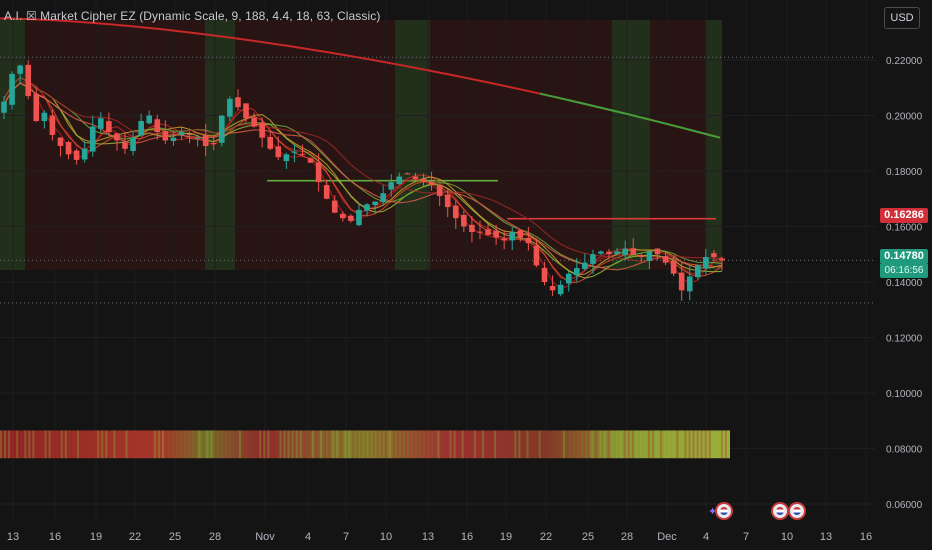 Image resolution: width=932 pixels, height=550 pixels. What do you see at coordinates (346, 537) in the screenshot?
I see `time-tick-label: 7` at bounding box center [346, 537].